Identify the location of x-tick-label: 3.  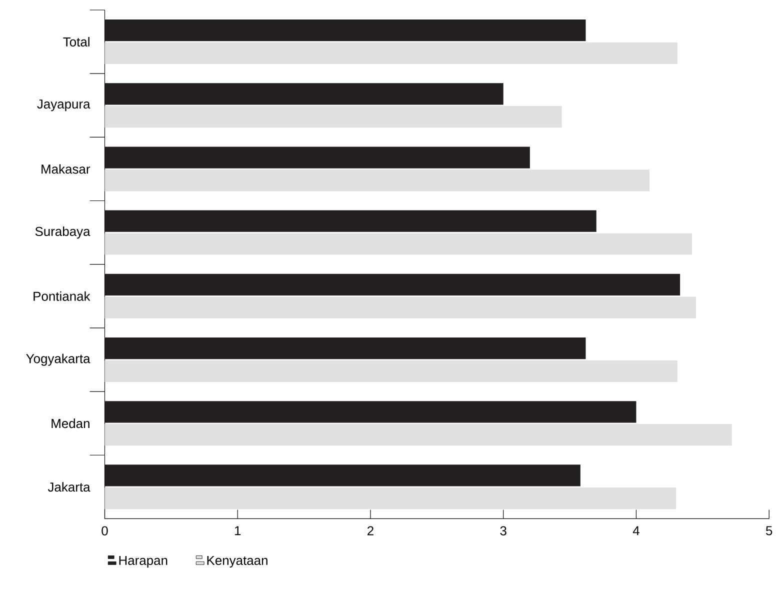
(503, 531).